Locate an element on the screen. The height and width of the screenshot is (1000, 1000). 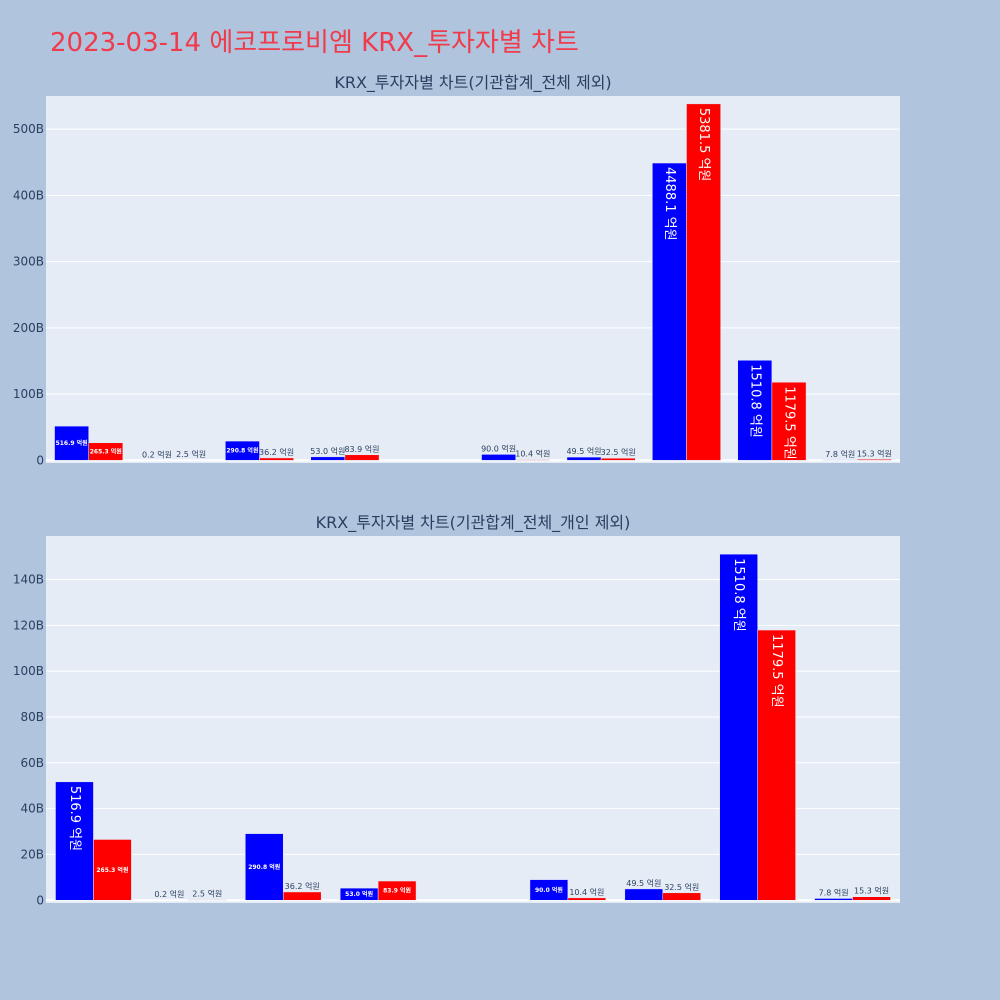
y-tick-label: 20B is located at coordinates (32, 854).